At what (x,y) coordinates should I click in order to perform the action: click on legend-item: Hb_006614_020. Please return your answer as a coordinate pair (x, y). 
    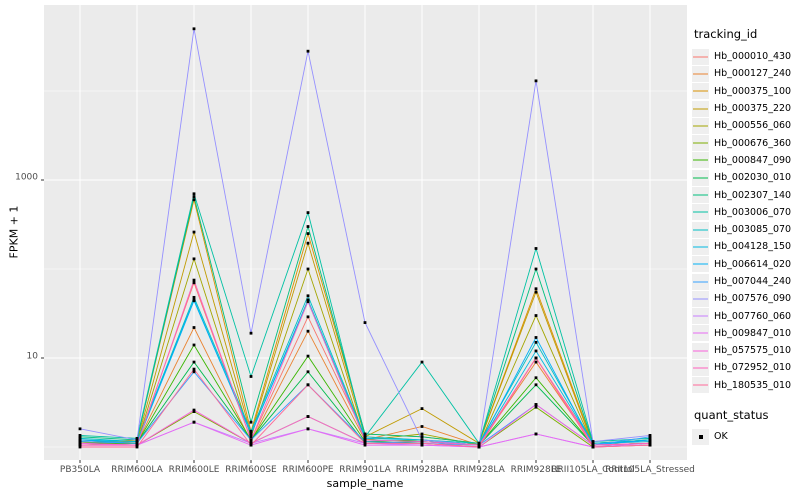
    Looking at the image, I should click on (745, 264).